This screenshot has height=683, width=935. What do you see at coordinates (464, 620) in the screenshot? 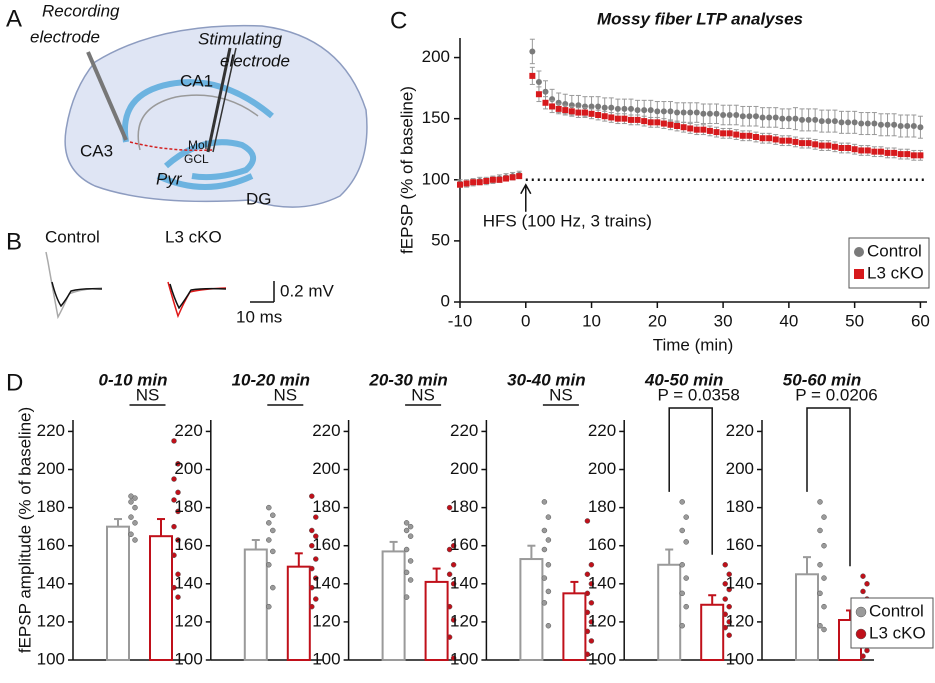
I see `y-tick-label: 120` at bounding box center [464, 620].